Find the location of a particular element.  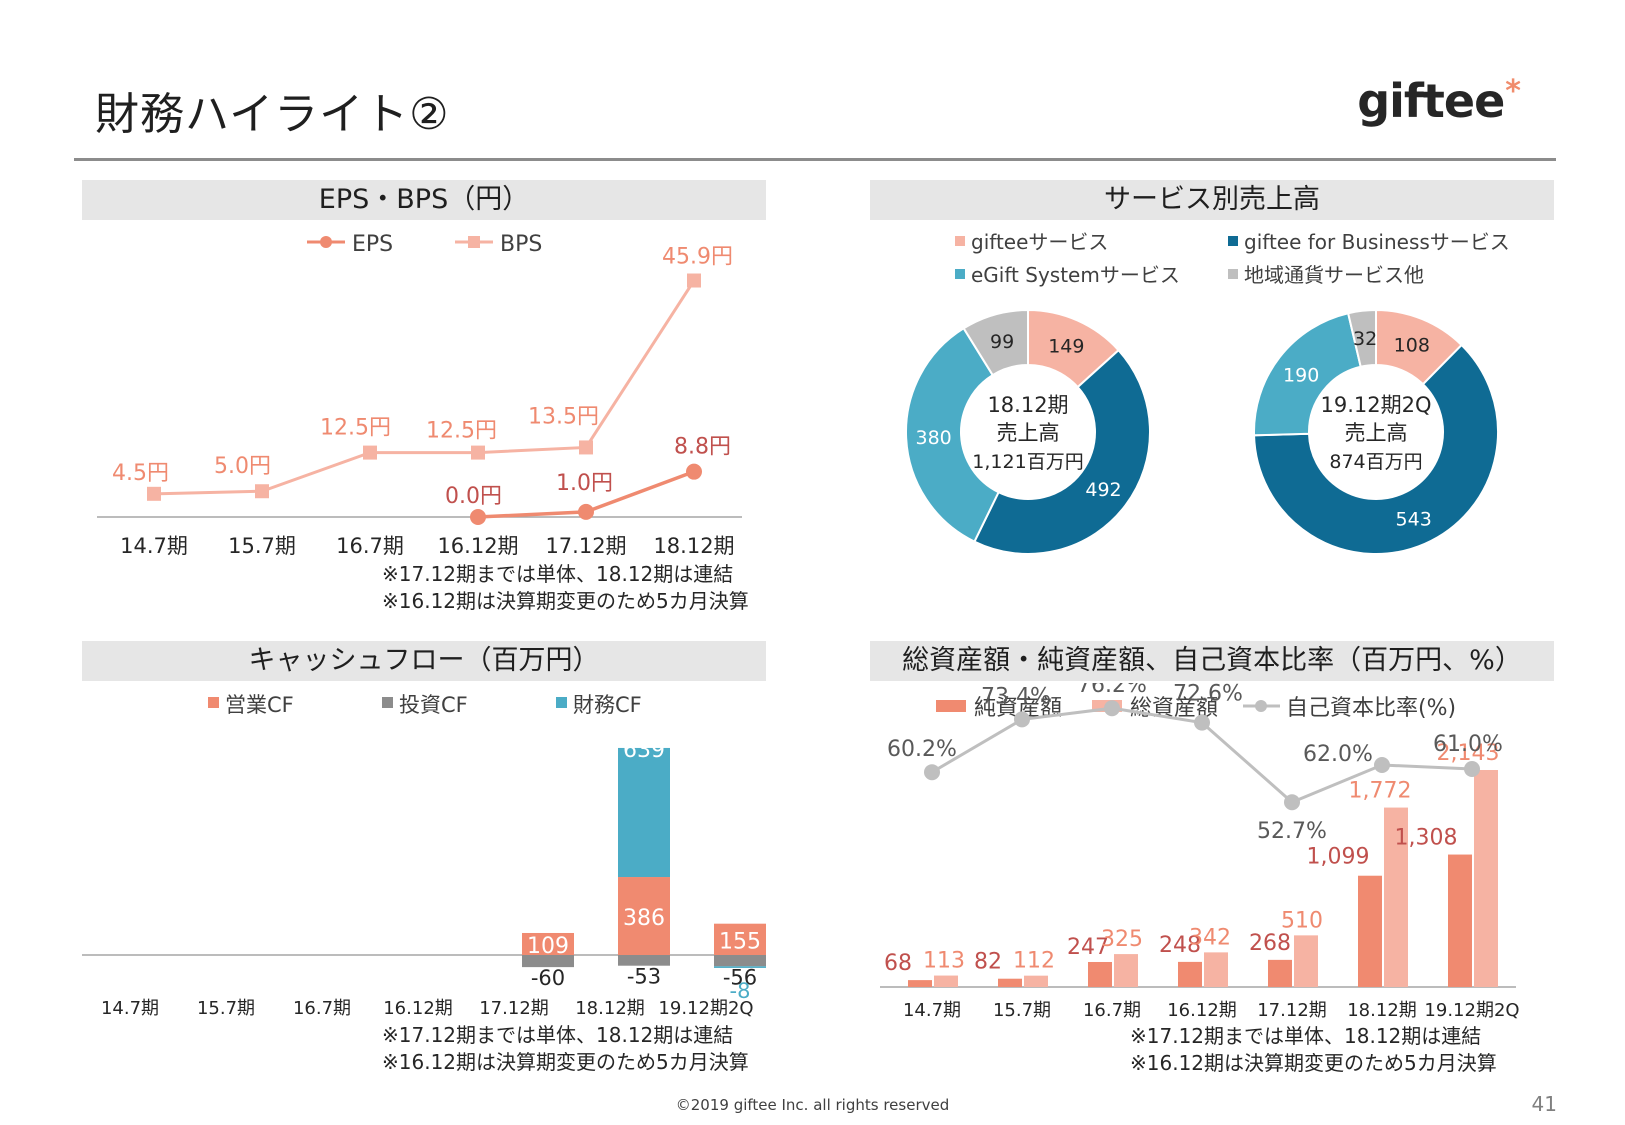

investing-cf-label: -60 is located at coordinates (548, 978).